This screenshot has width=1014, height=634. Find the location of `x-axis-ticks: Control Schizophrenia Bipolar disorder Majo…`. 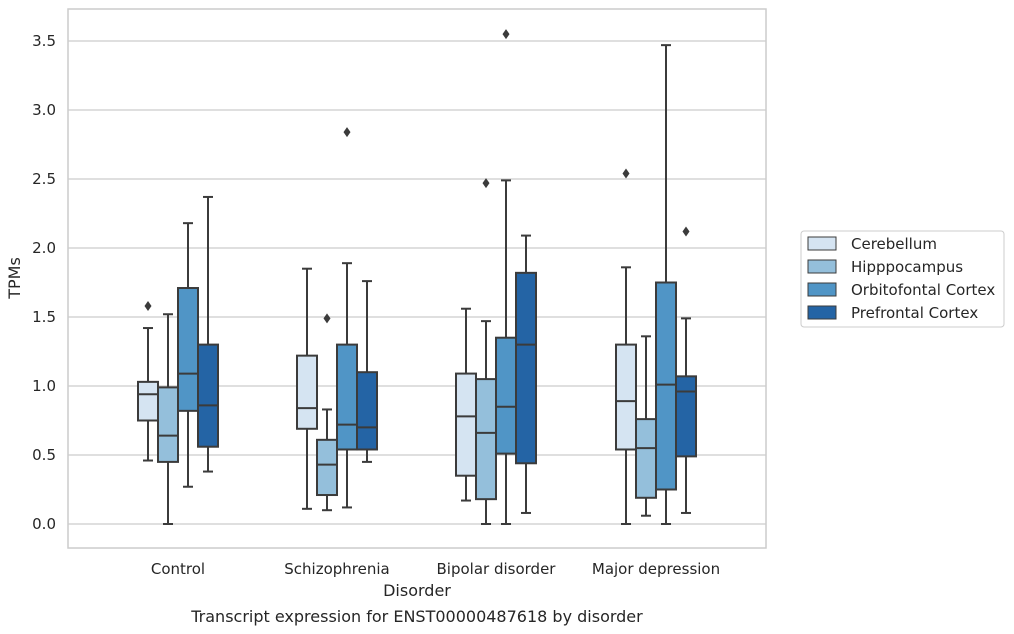

x-axis-ticks: Control Schizophrenia Bipolar disorder Majo… is located at coordinates (435, 569).